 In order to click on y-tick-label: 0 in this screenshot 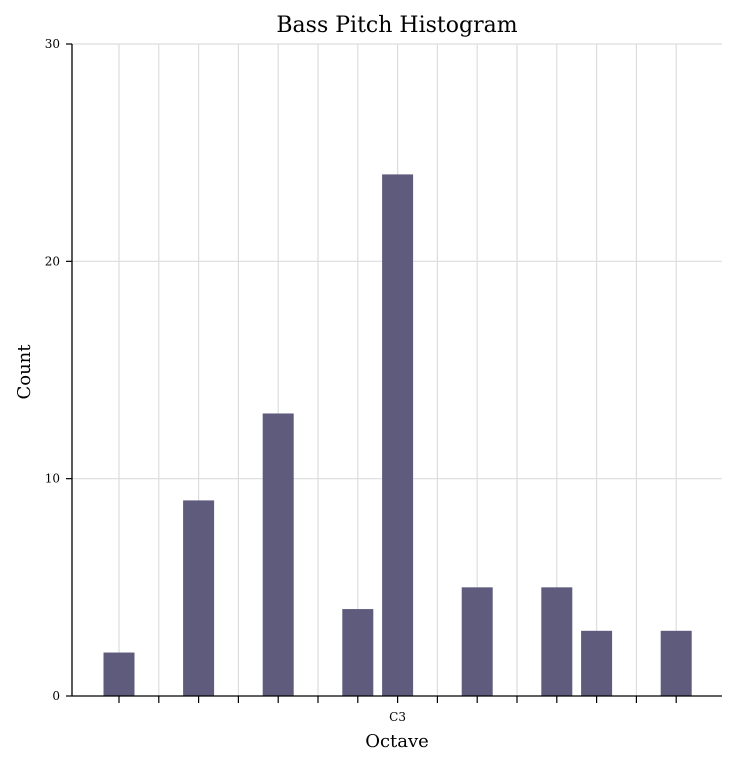, I will do `click(56, 696)`.